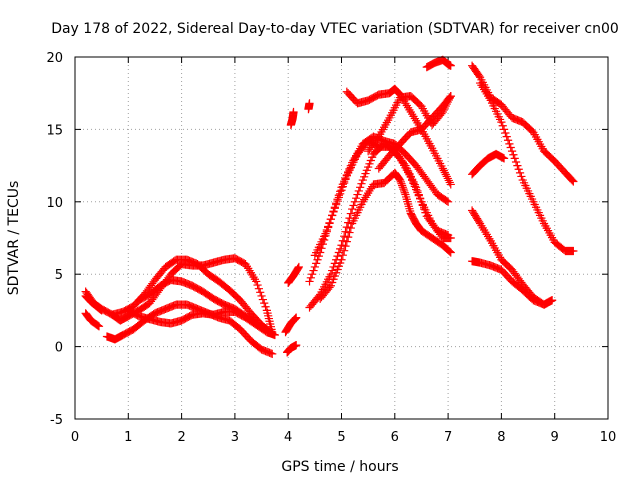 The image size is (640, 485). Describe the element at coordinates (14, 238) in the screenshot. I see `y-axis-label: SDTVAR / TECUs` at that location.